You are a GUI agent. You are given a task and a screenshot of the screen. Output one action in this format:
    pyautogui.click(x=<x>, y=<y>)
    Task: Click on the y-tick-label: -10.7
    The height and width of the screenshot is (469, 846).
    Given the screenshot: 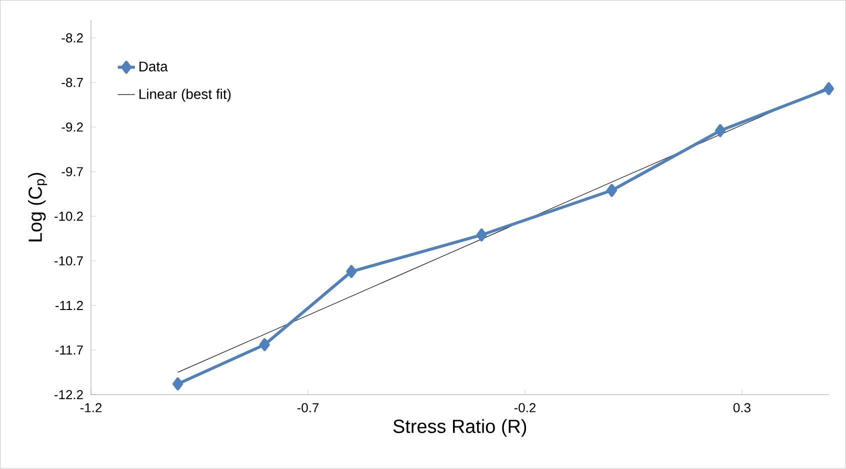 What is the action you would take?
    pyautogui.click(x=68, y=261)
    